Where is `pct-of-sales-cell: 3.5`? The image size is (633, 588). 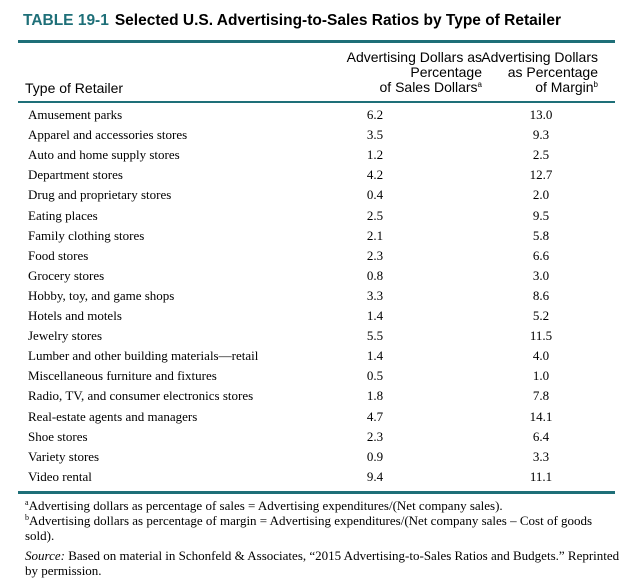
pct-of-sales-cell: 3.5 is located at coordinates (375, 135).